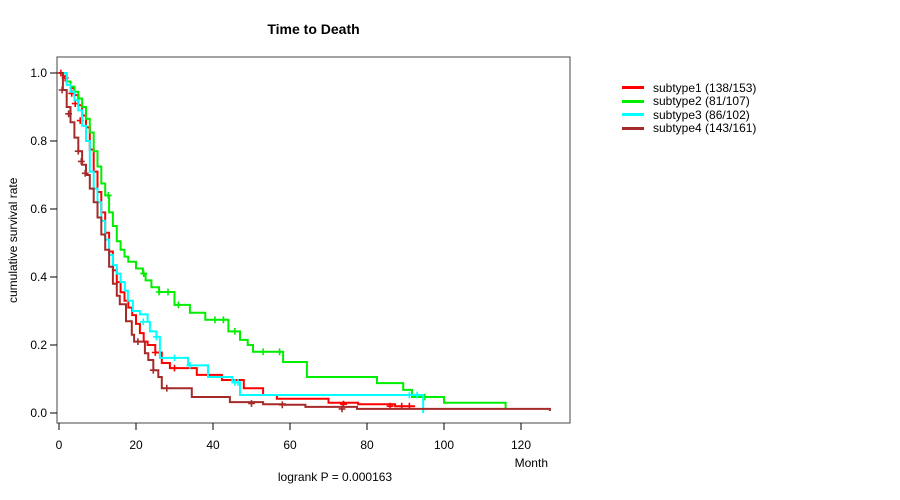  What do you see at coordinates (38, 209) in the screenshot?
I see `y-tick-label: 0.6` at bounding box center [38, 209].